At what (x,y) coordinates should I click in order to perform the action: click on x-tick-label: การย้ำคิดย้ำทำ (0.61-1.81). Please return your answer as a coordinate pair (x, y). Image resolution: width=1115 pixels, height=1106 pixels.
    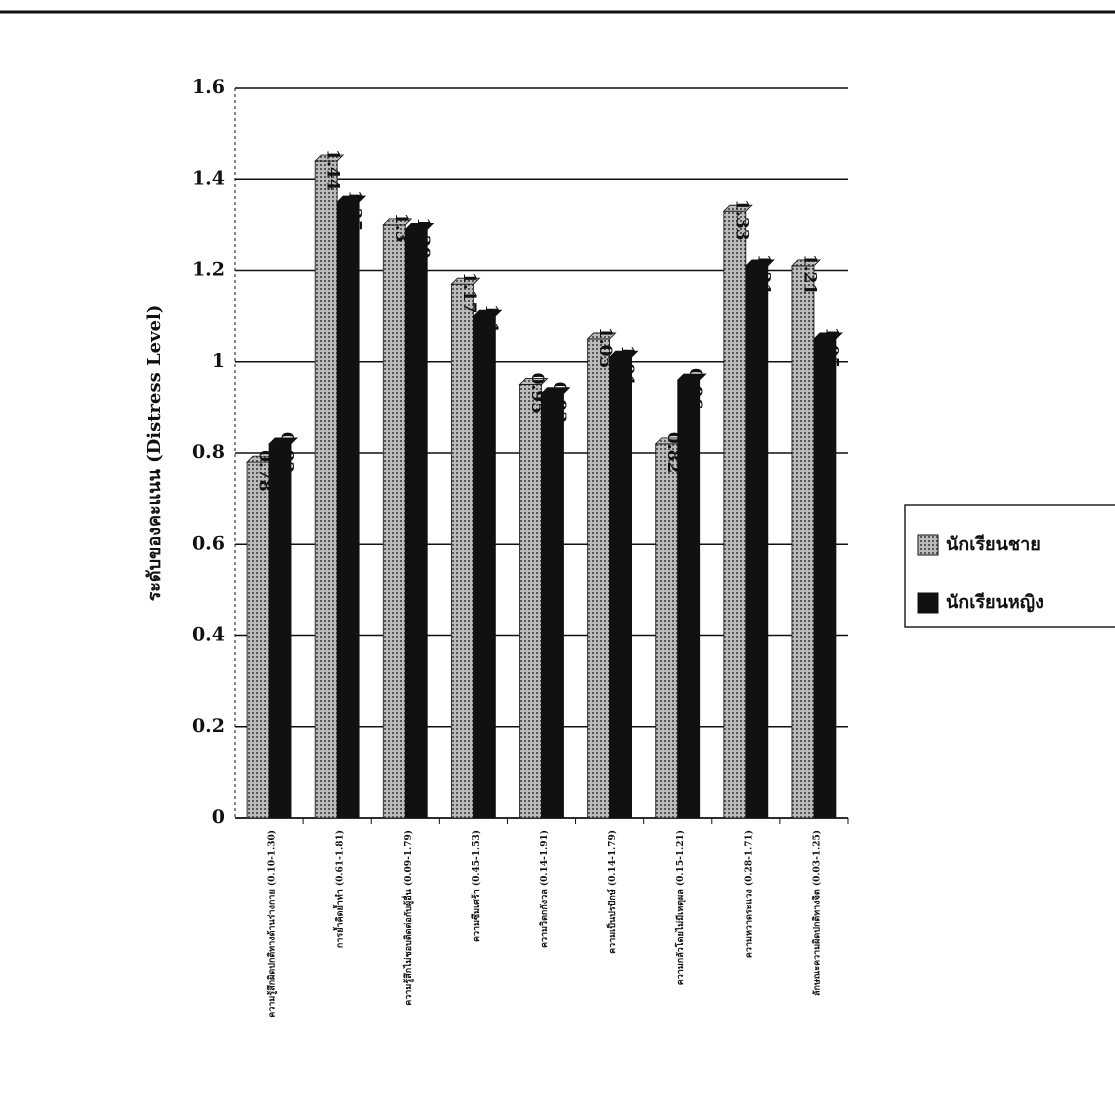
    Looking at the image, I should click on (339, 889).